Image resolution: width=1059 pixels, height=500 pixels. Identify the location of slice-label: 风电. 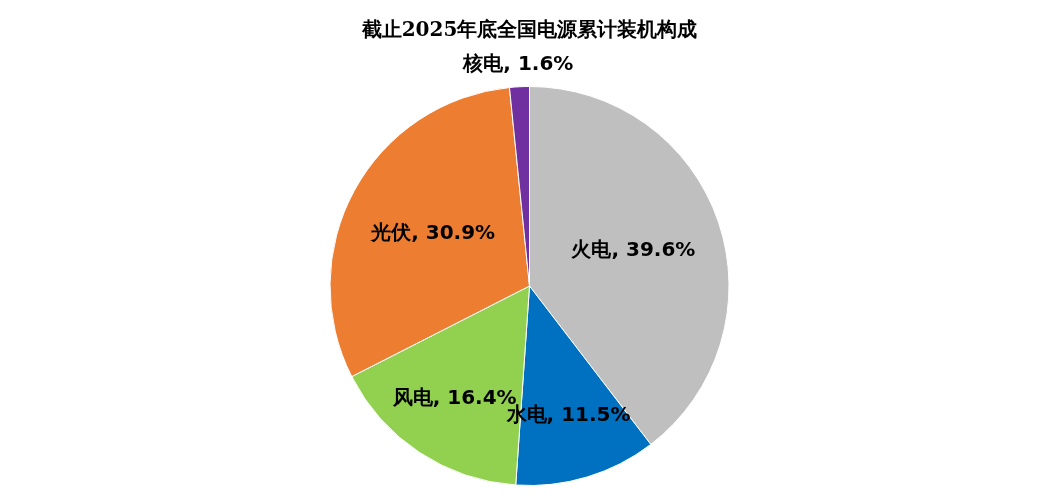
(412, 397).